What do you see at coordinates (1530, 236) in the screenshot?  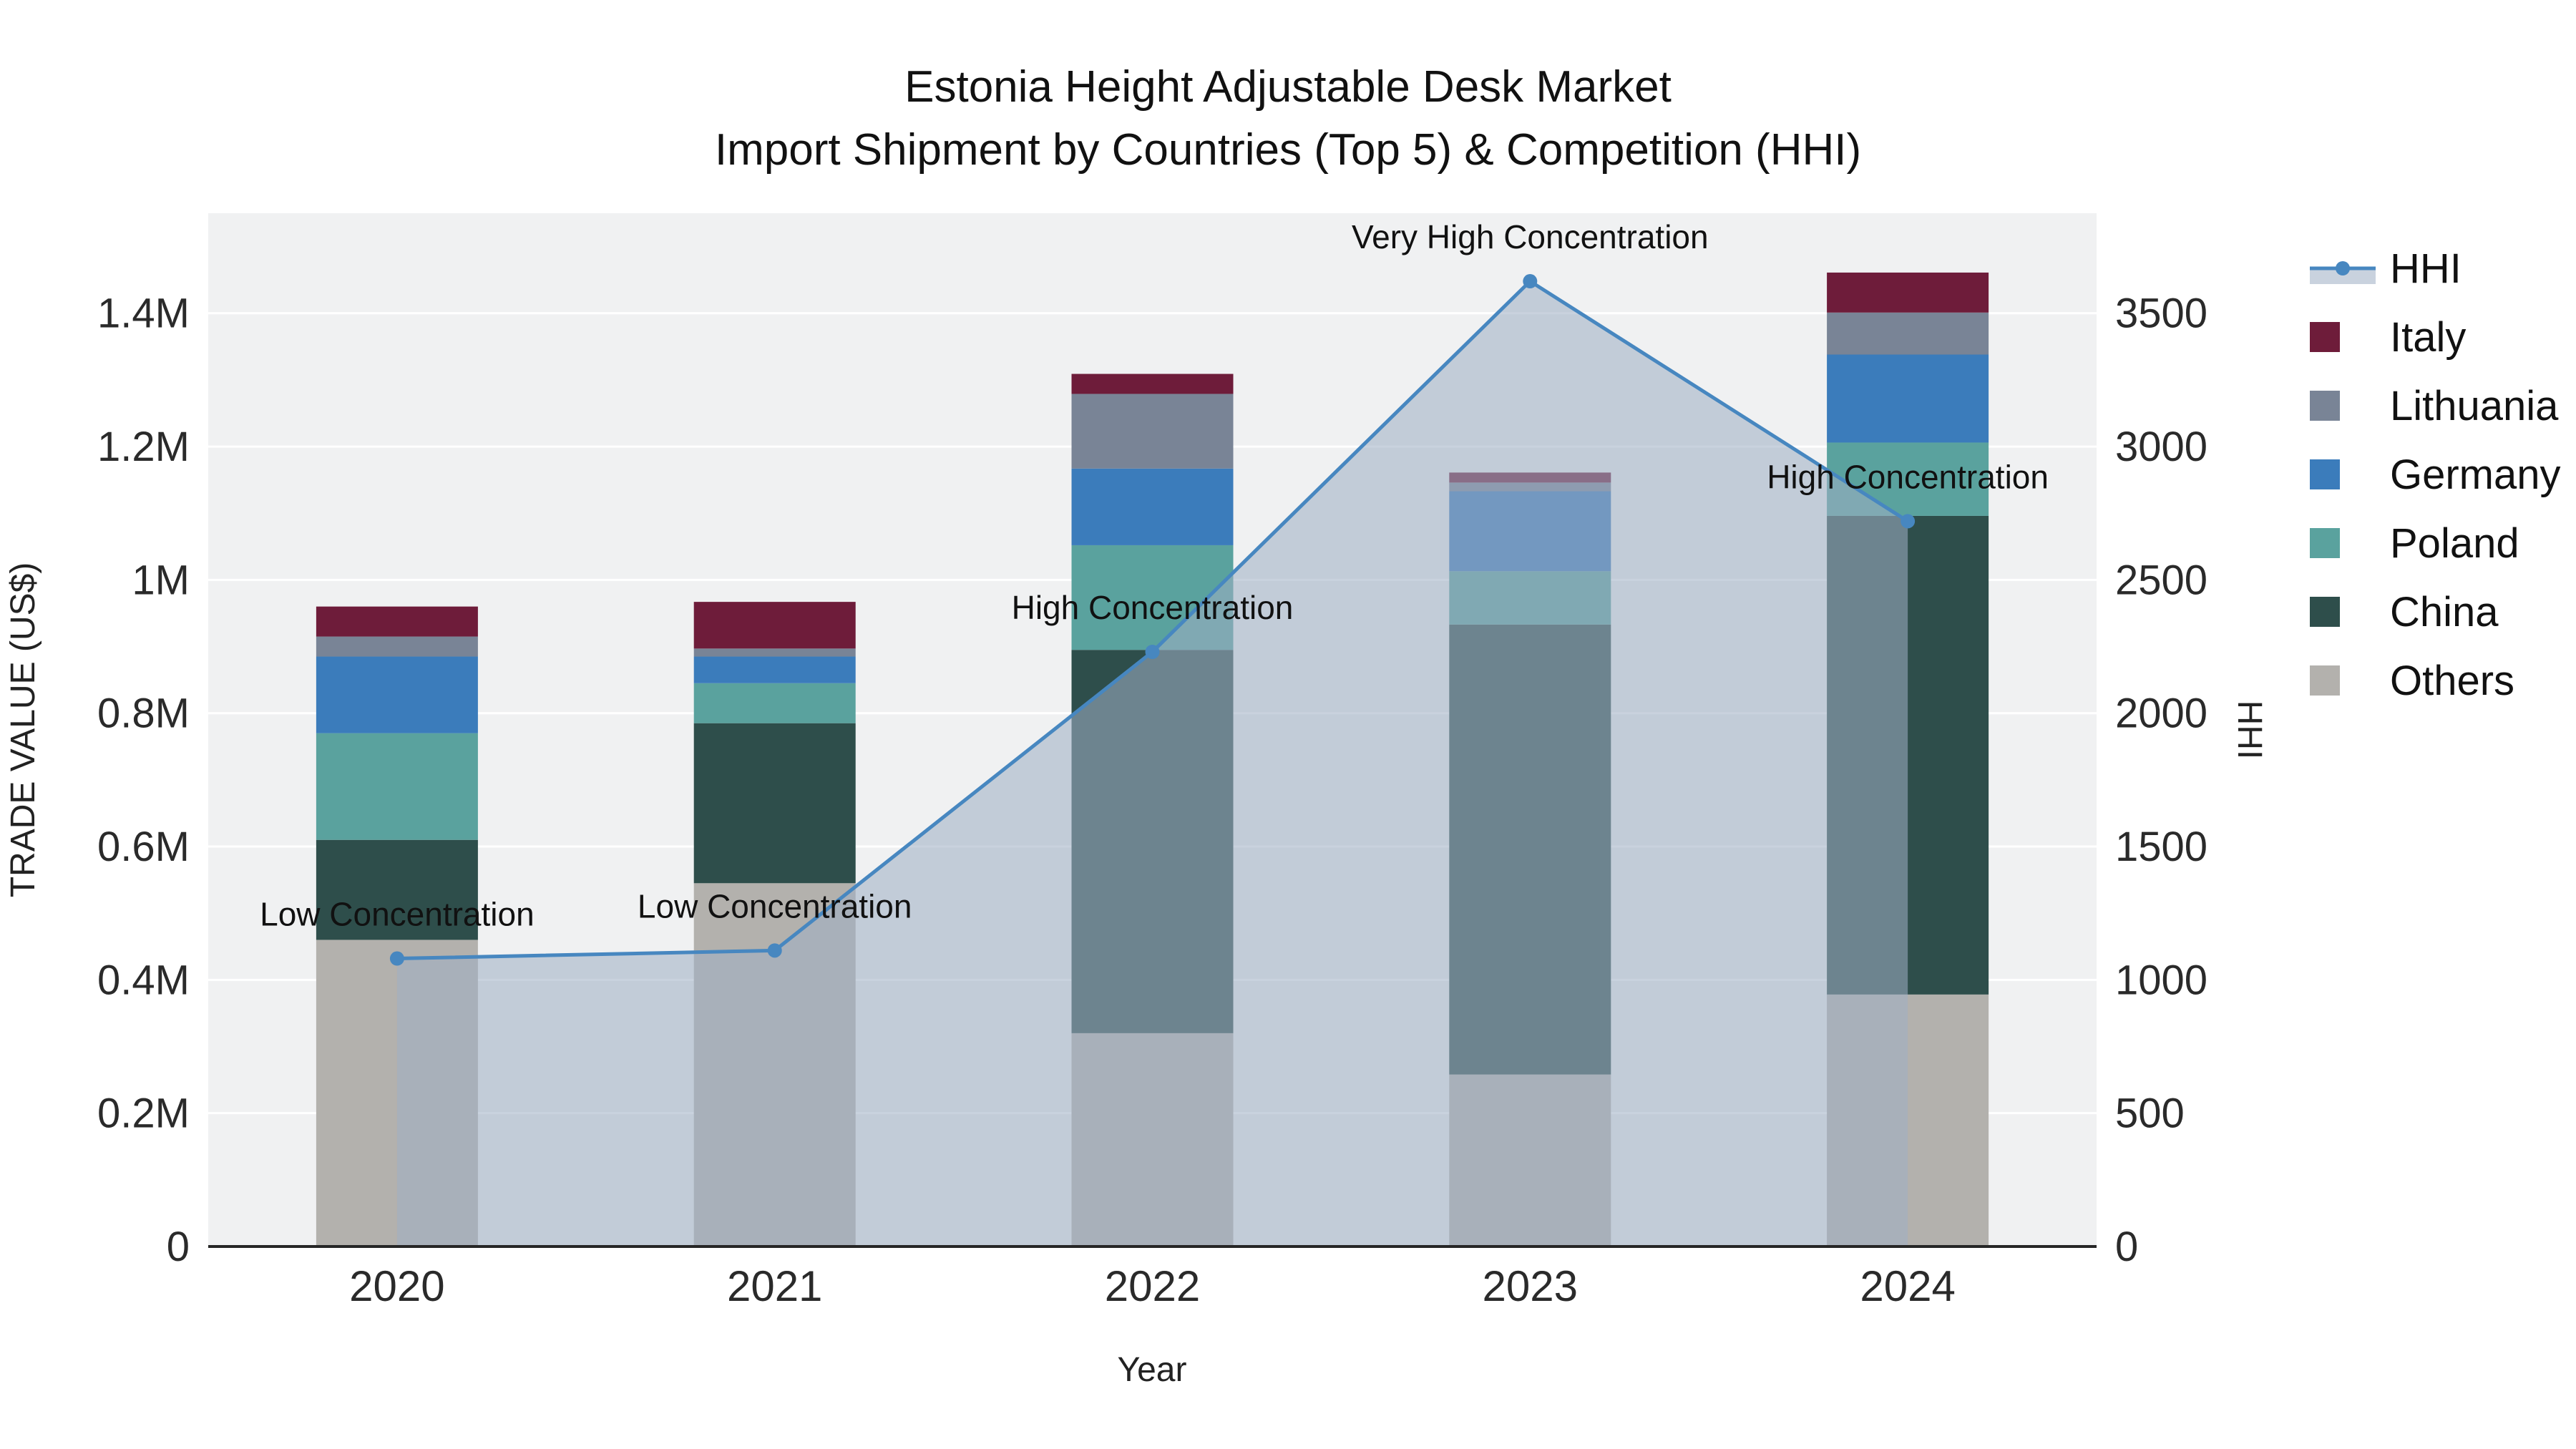 I see `annotation: Very High Concentration` at bounding box center [1530, 236].